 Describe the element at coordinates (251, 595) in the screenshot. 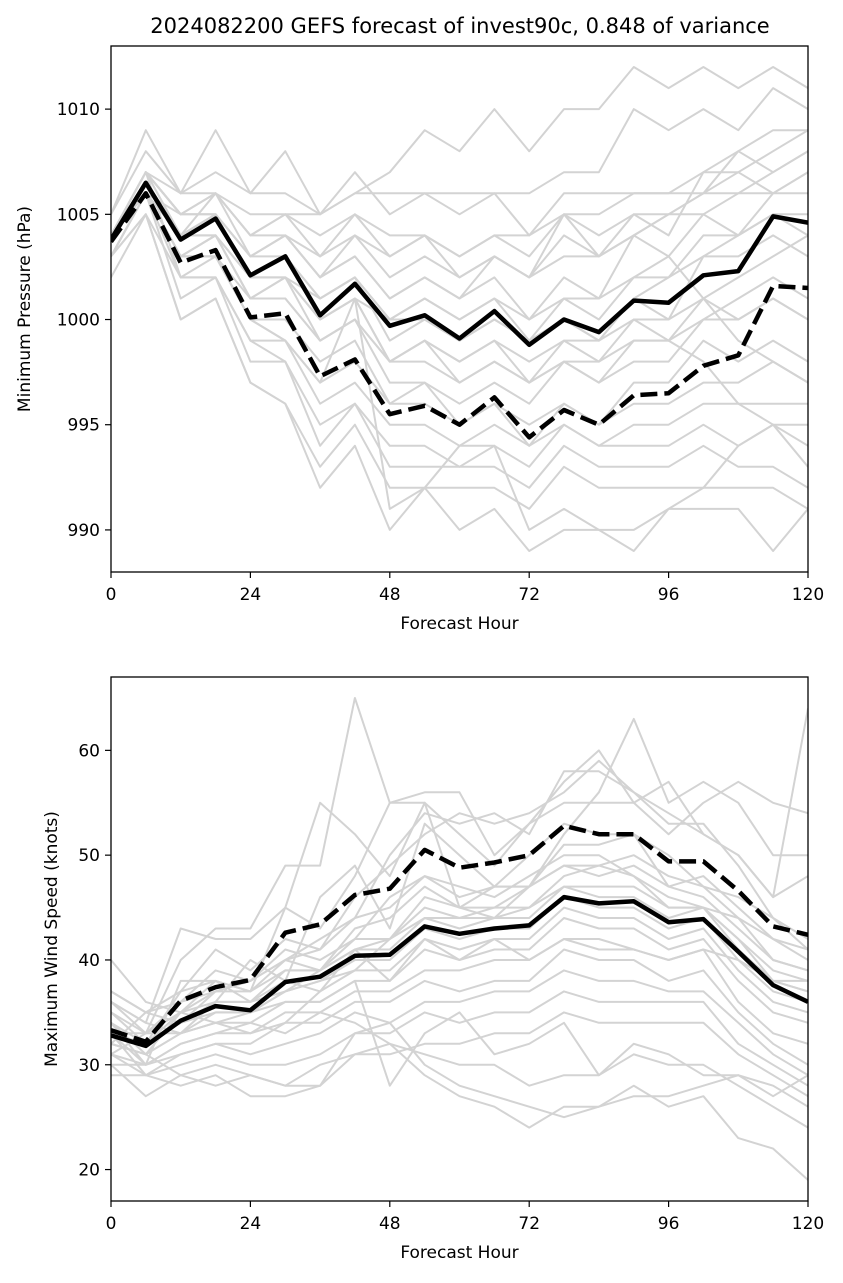

I see `pressure-x-tick-label: 24` at that location.